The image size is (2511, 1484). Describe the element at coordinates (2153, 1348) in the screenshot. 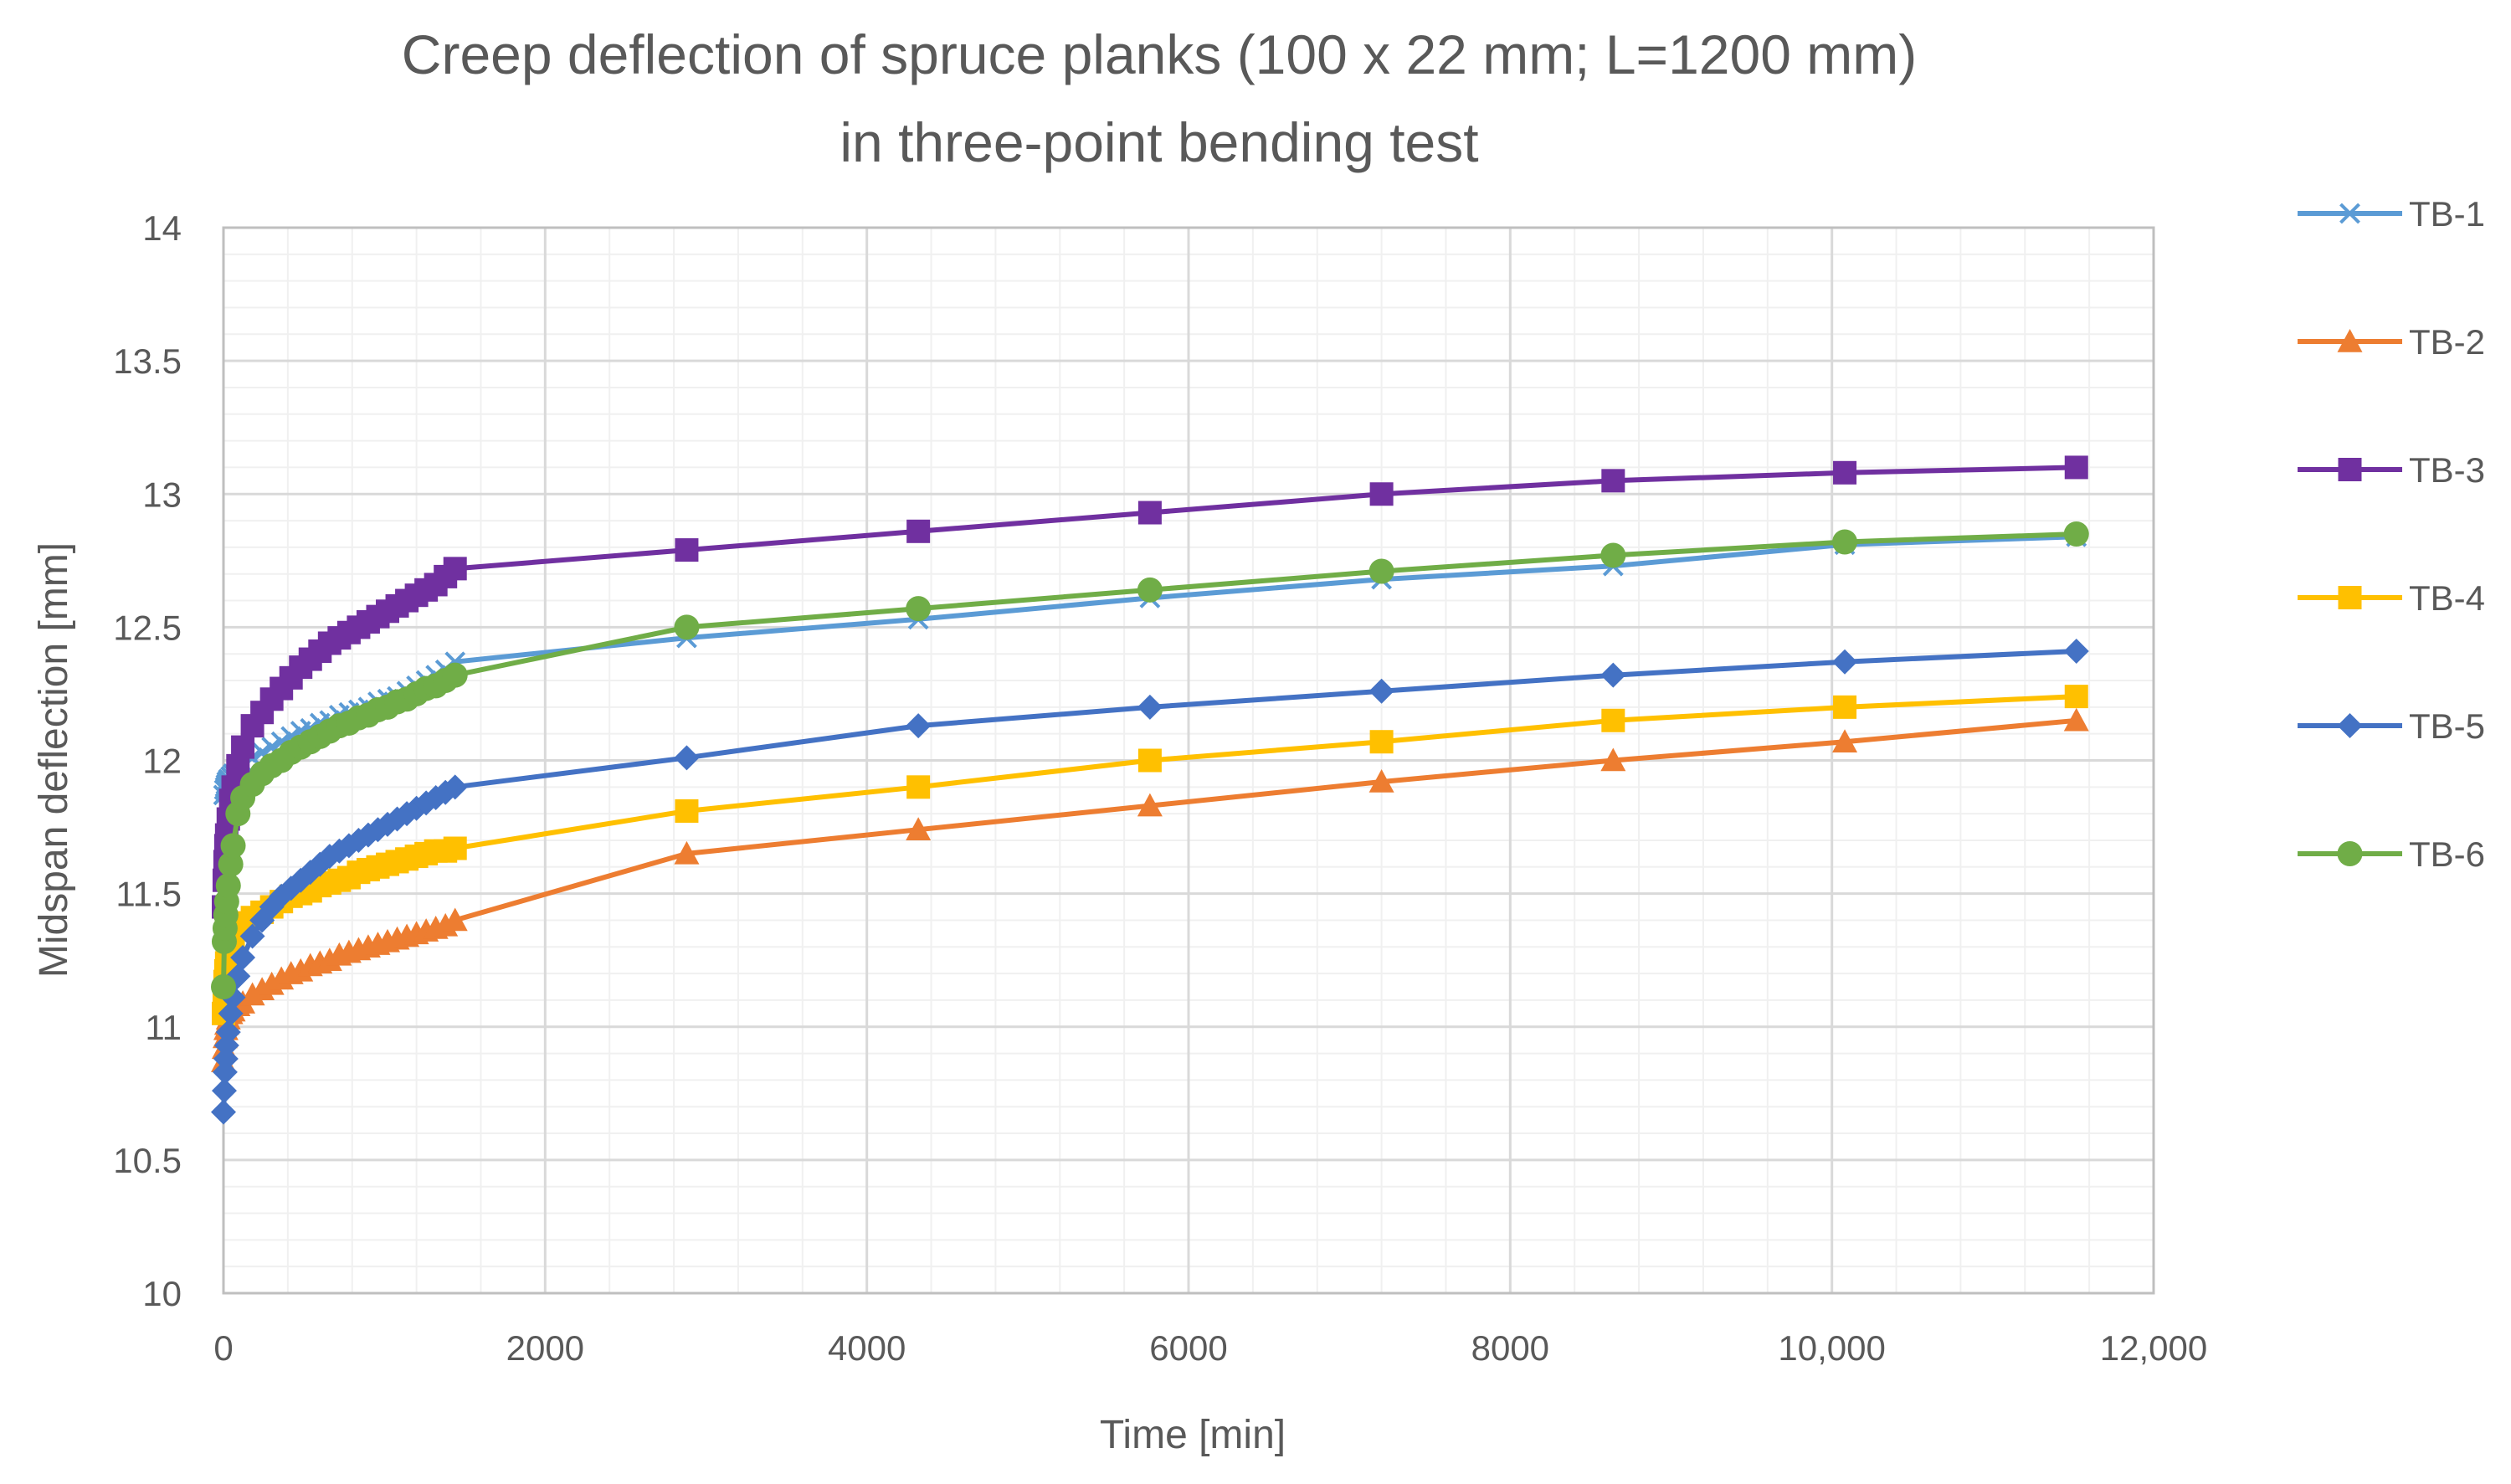

I see `x-tick-label: 12,000` at that location.